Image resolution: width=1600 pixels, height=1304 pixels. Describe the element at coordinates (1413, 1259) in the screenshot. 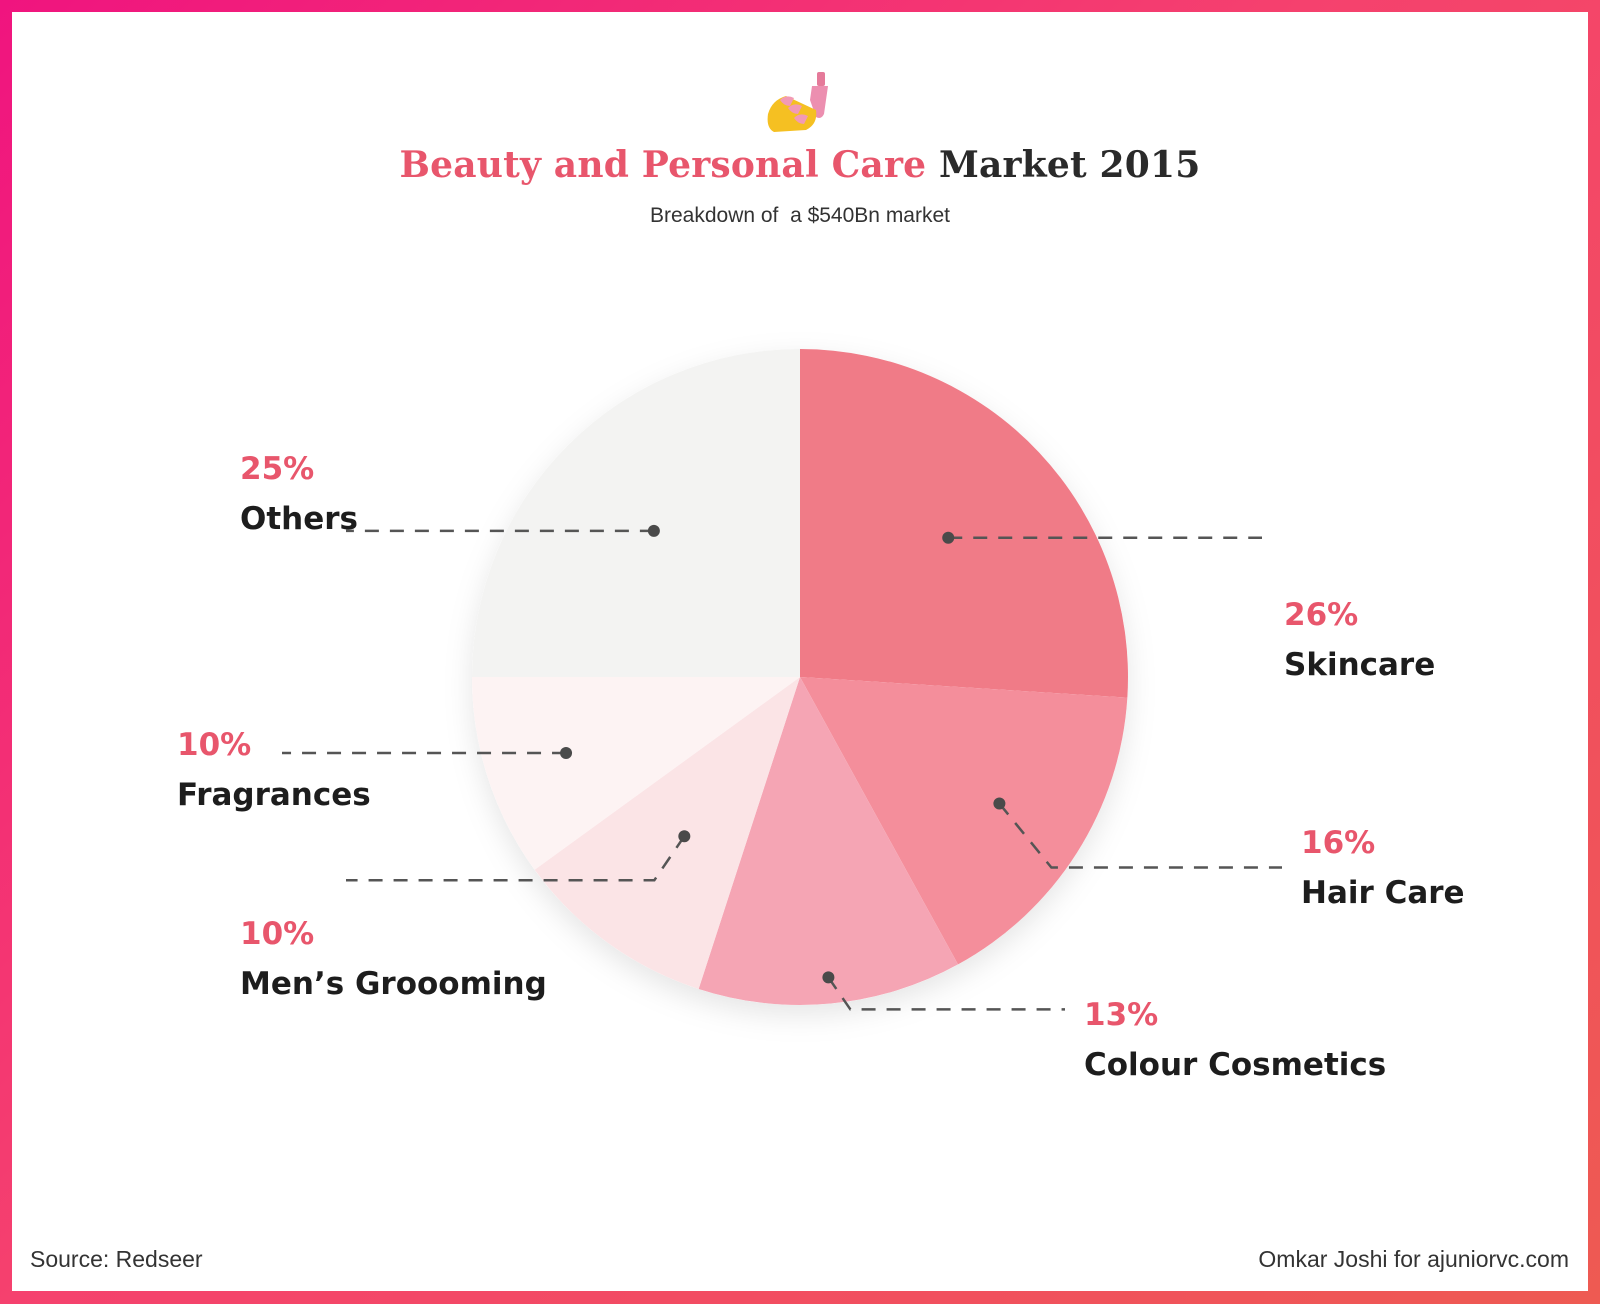

I see `credit-note: Omkar Joshi for ajuniorvc.com` at that location.